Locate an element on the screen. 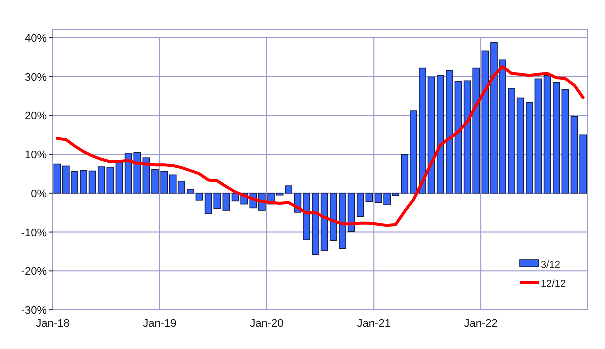  x-tick-label: Jan-21 is located at coordinates (374, 324).